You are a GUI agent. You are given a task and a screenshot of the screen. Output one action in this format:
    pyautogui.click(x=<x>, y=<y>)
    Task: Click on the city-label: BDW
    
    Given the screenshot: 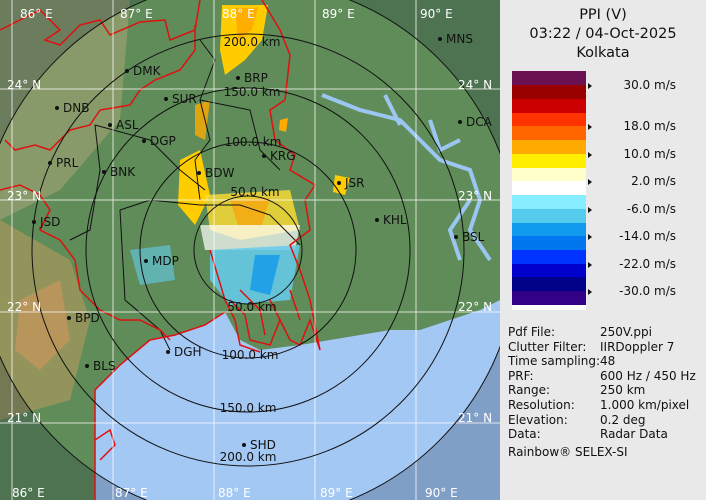 What is the action you would take?
    pyautogui.click(x=219, y=173)
    